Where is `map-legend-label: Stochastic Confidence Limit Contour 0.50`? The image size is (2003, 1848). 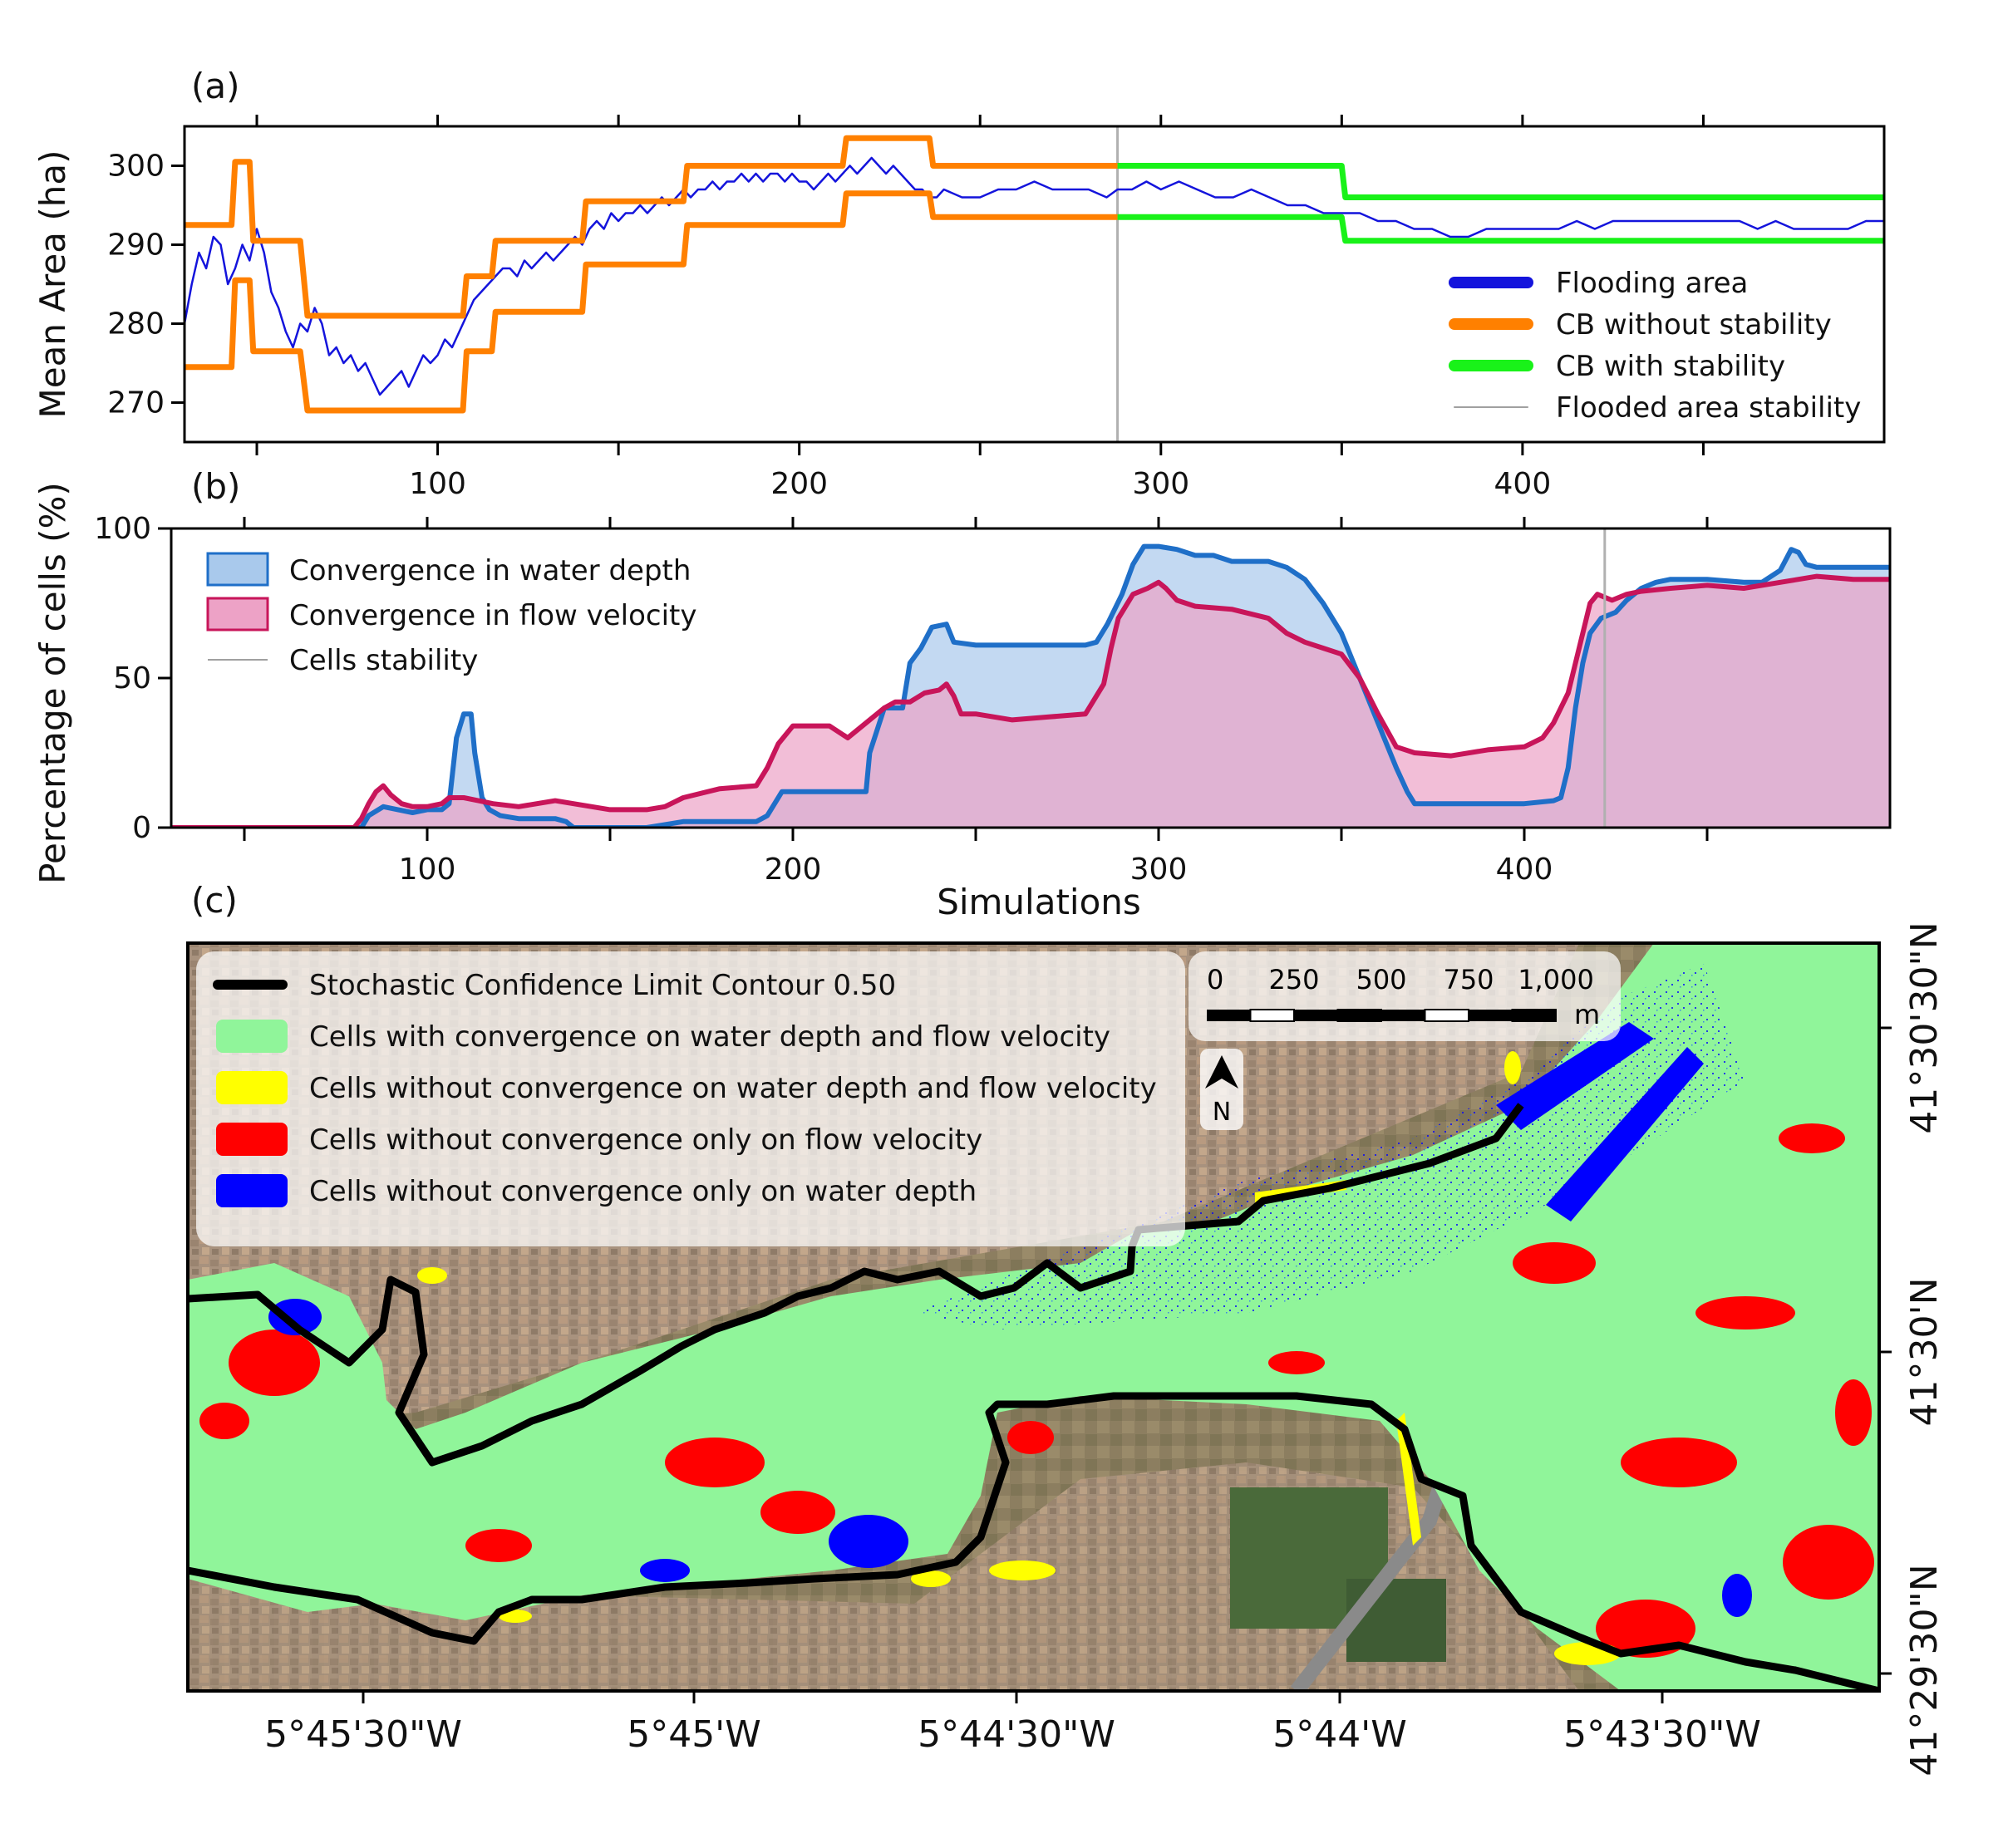
map-legend-label: Stochastic Confidence Limit Contour 0.50 is located at coordinates (602, 986).